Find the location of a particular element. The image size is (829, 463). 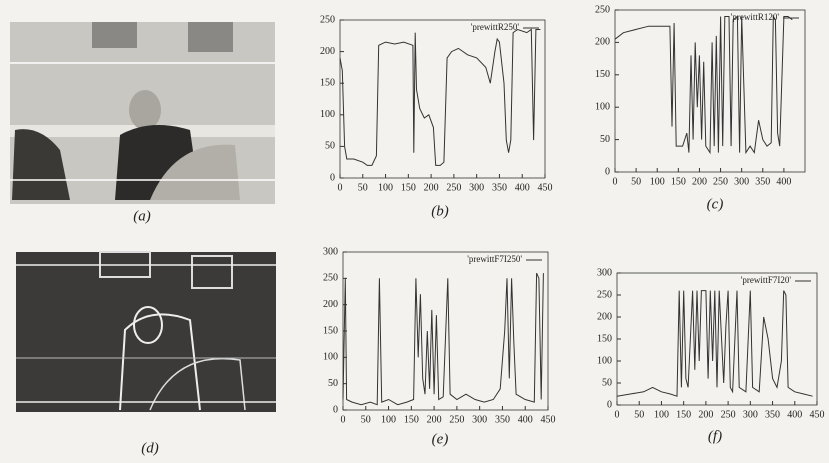

photo-a is located at coordinates (142, 113).